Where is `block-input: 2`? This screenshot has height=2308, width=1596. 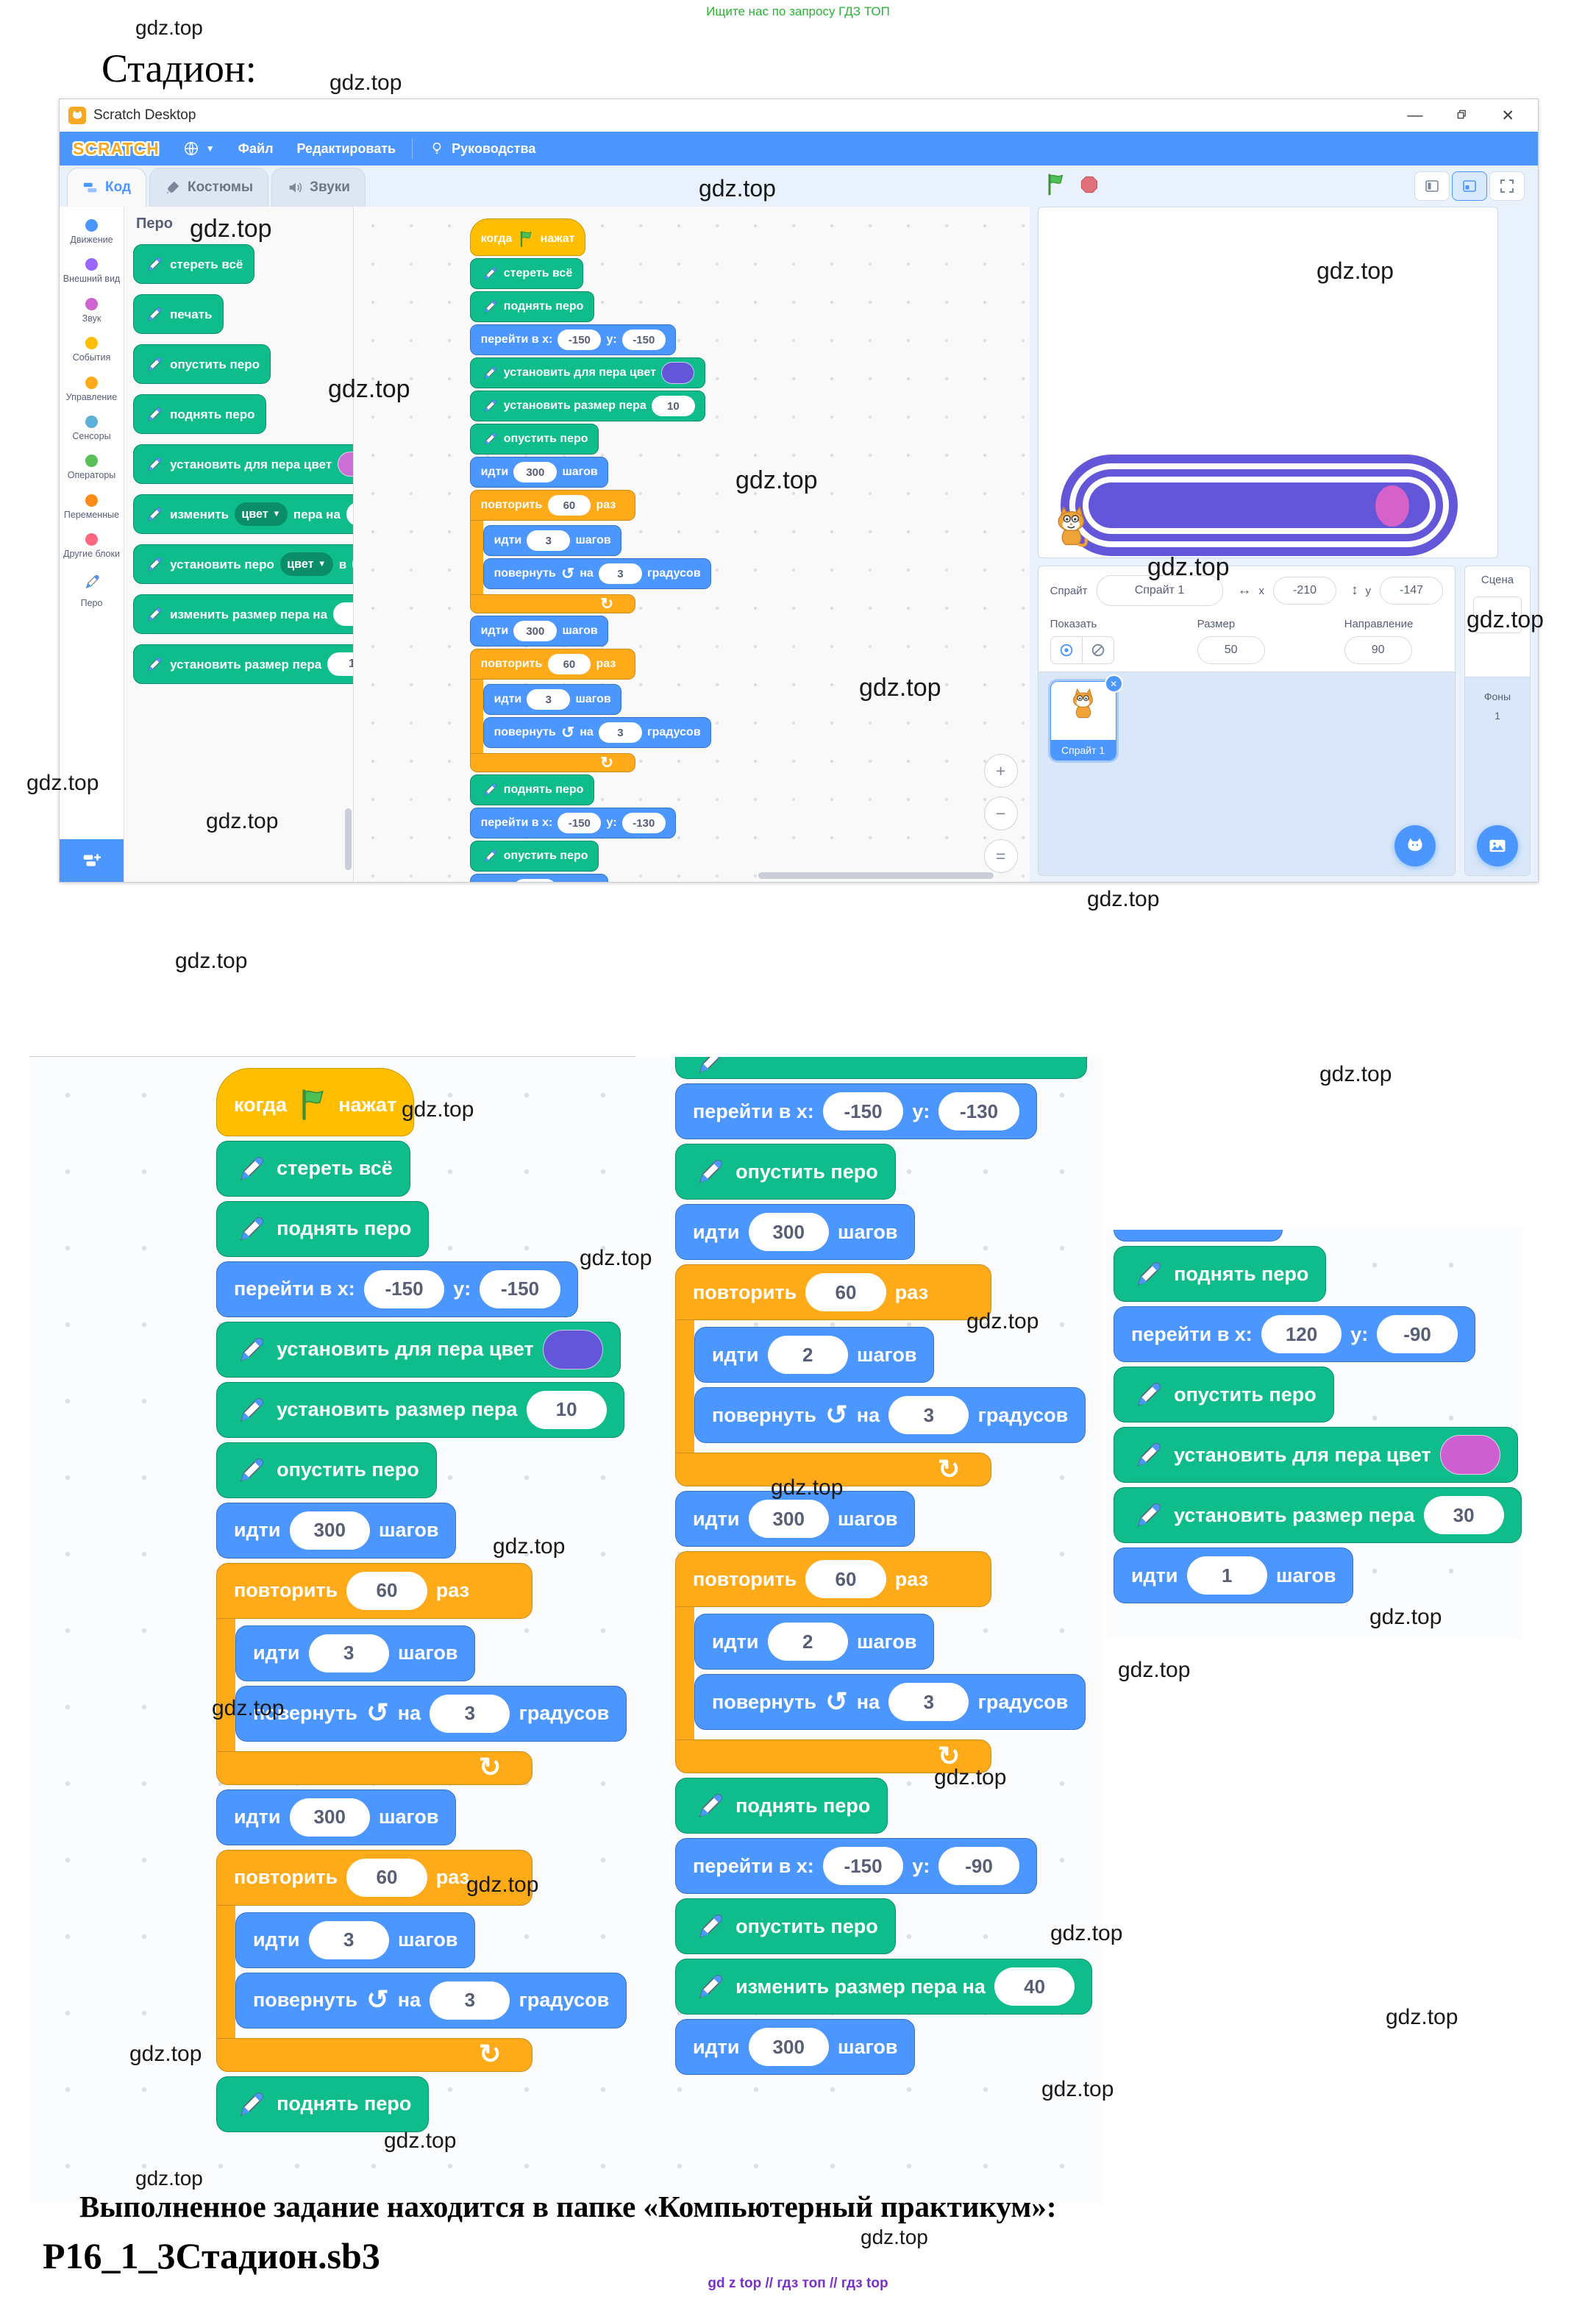 block-input: 2 is located at coordinates (807, 1355).